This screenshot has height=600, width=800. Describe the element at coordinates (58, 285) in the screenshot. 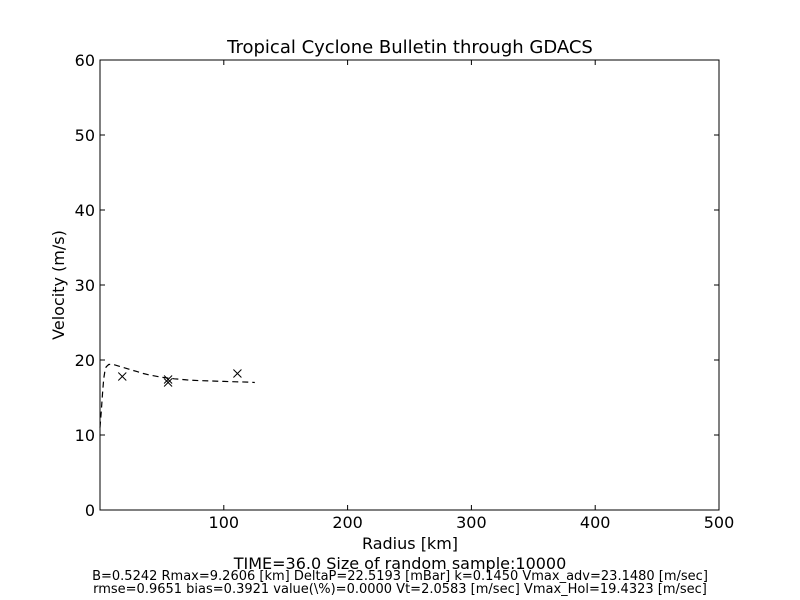

I see `y-axis-label: Velocity (m/s)` at that location.